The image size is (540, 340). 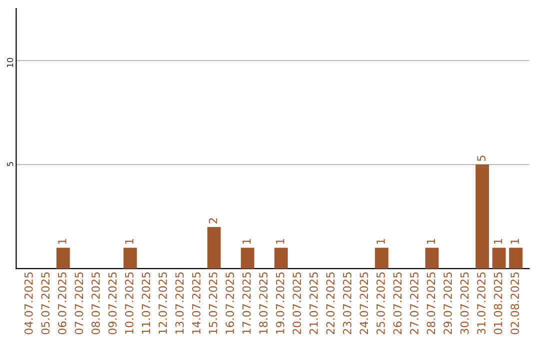 What do you see at coordinates (464, 303) in the screenshot?
I see `x-tick-label: 30.07.2025` at bounding box center [464, 303].